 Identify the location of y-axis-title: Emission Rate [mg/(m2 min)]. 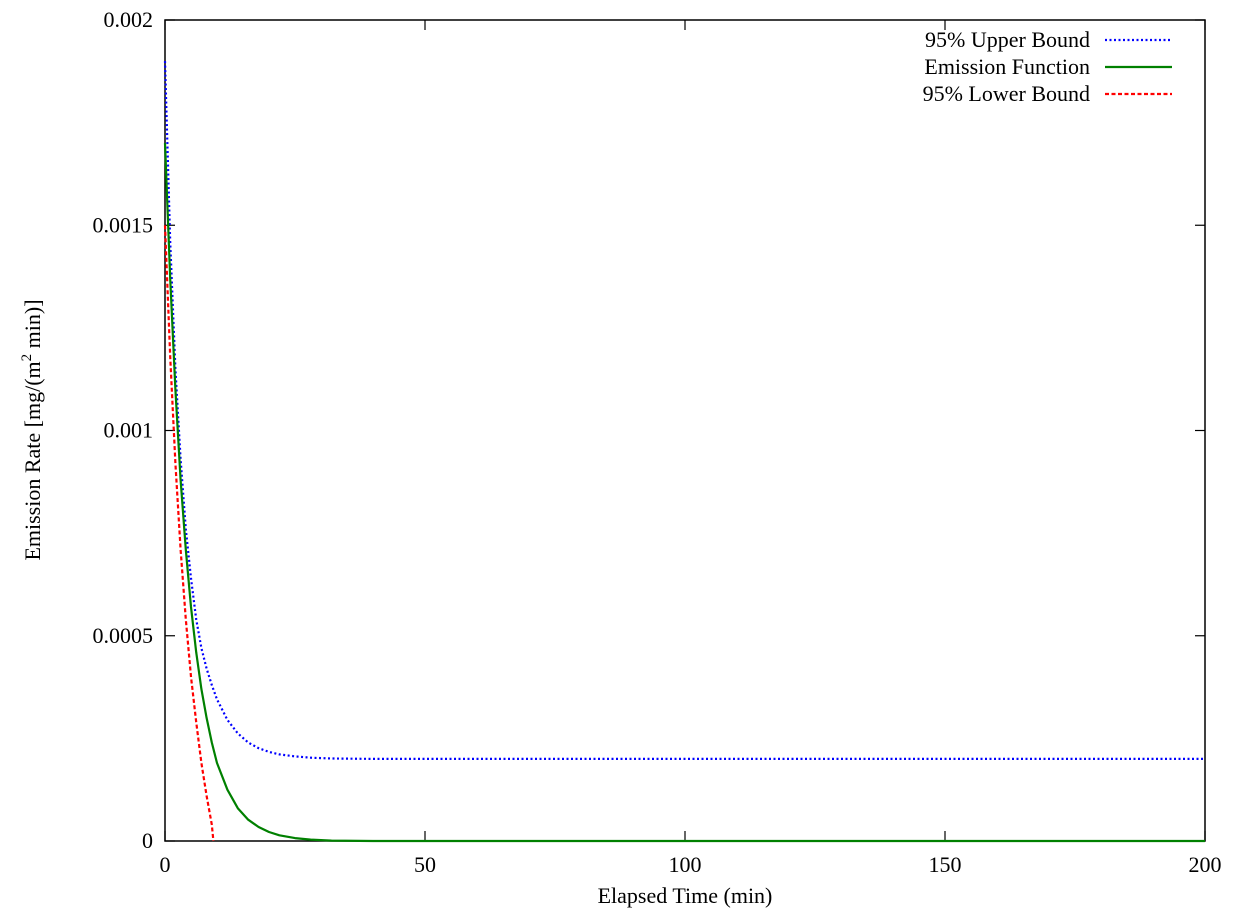
(32, 429).